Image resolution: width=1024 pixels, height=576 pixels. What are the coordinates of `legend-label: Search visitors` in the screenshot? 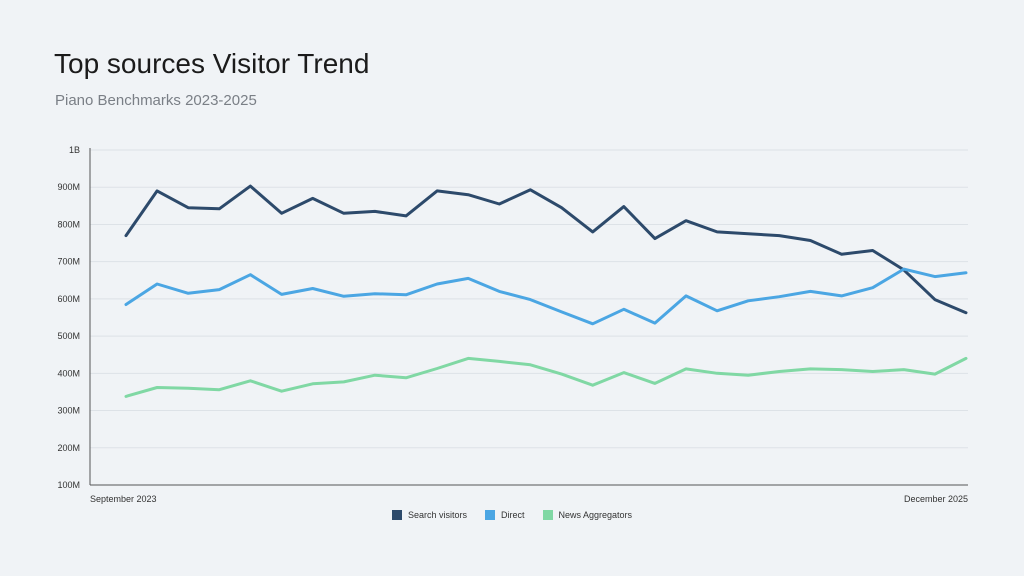 It's located at (437, 515).